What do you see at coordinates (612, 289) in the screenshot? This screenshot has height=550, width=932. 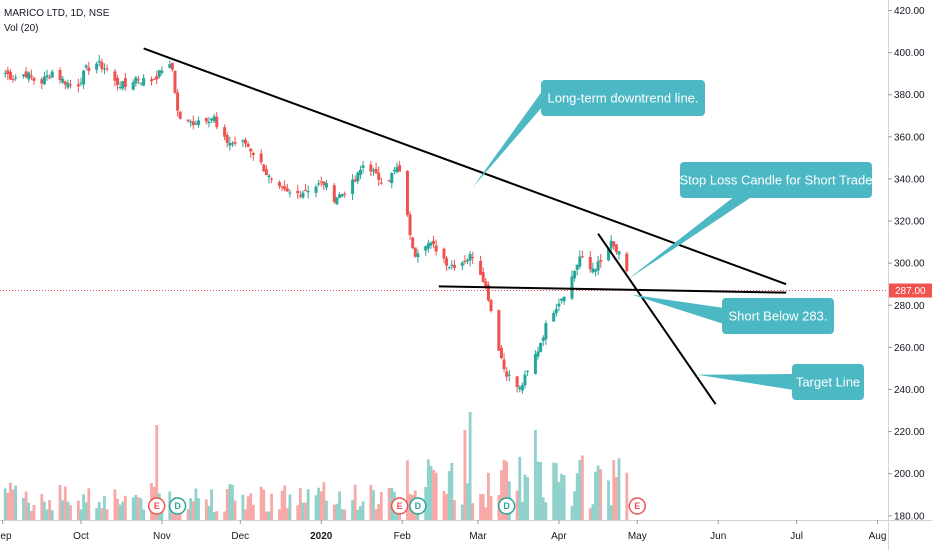 I see `trend-line` at bounding box center [612, 289].